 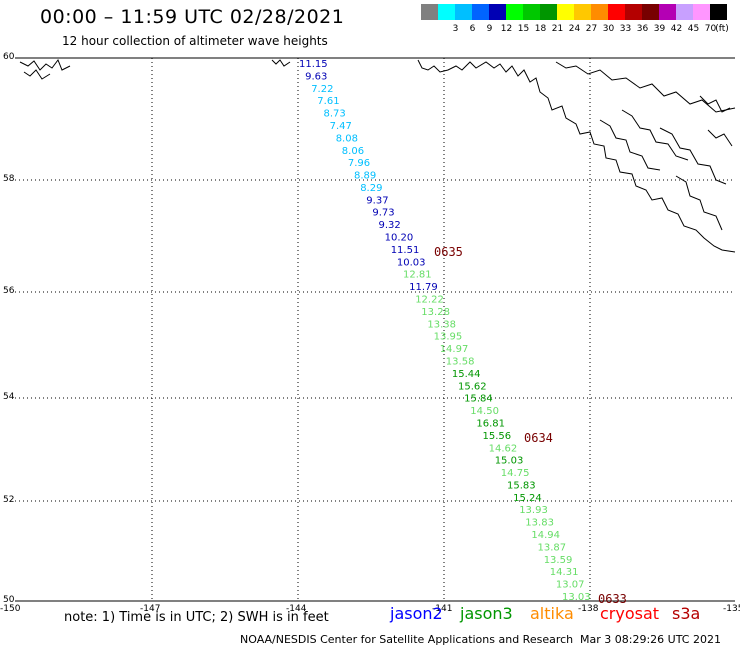 What do you see at coordinates (478, 399) in the screenshot?
I see `wave-height-label: 15.84` at bounding box center [478, 399].